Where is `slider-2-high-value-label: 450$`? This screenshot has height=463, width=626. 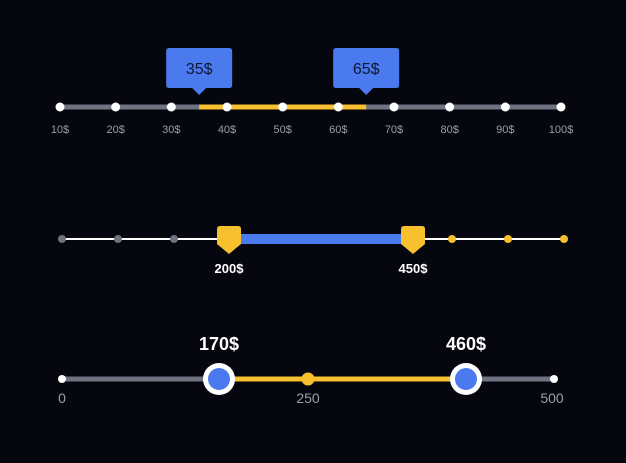
slider-2-high-value-label: 450$ is located at coordinates (414, 268).